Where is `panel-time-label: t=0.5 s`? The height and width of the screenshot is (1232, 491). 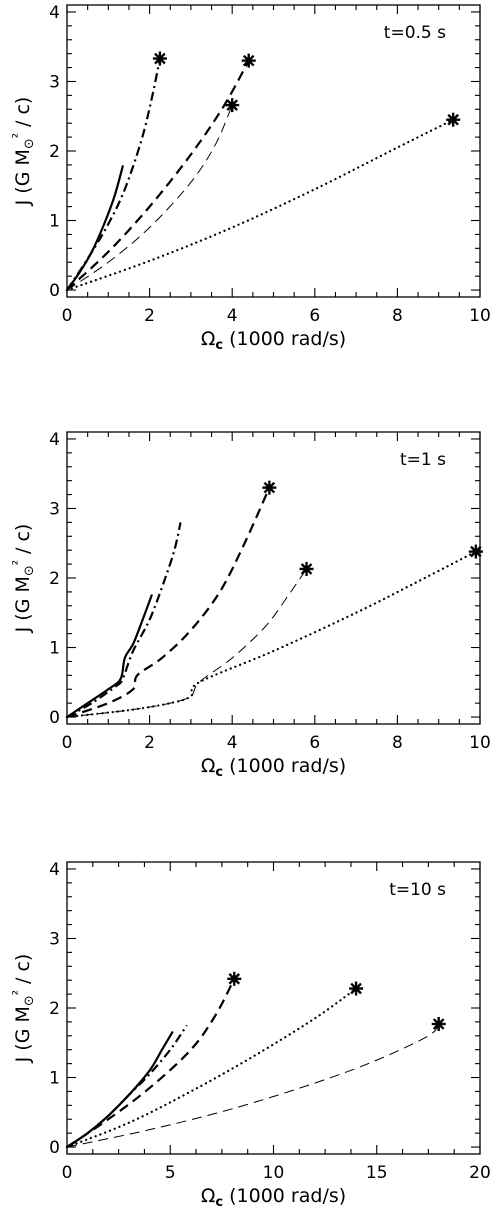 panel-time-label: t=0.5 s is located at coordinates (415, 33).